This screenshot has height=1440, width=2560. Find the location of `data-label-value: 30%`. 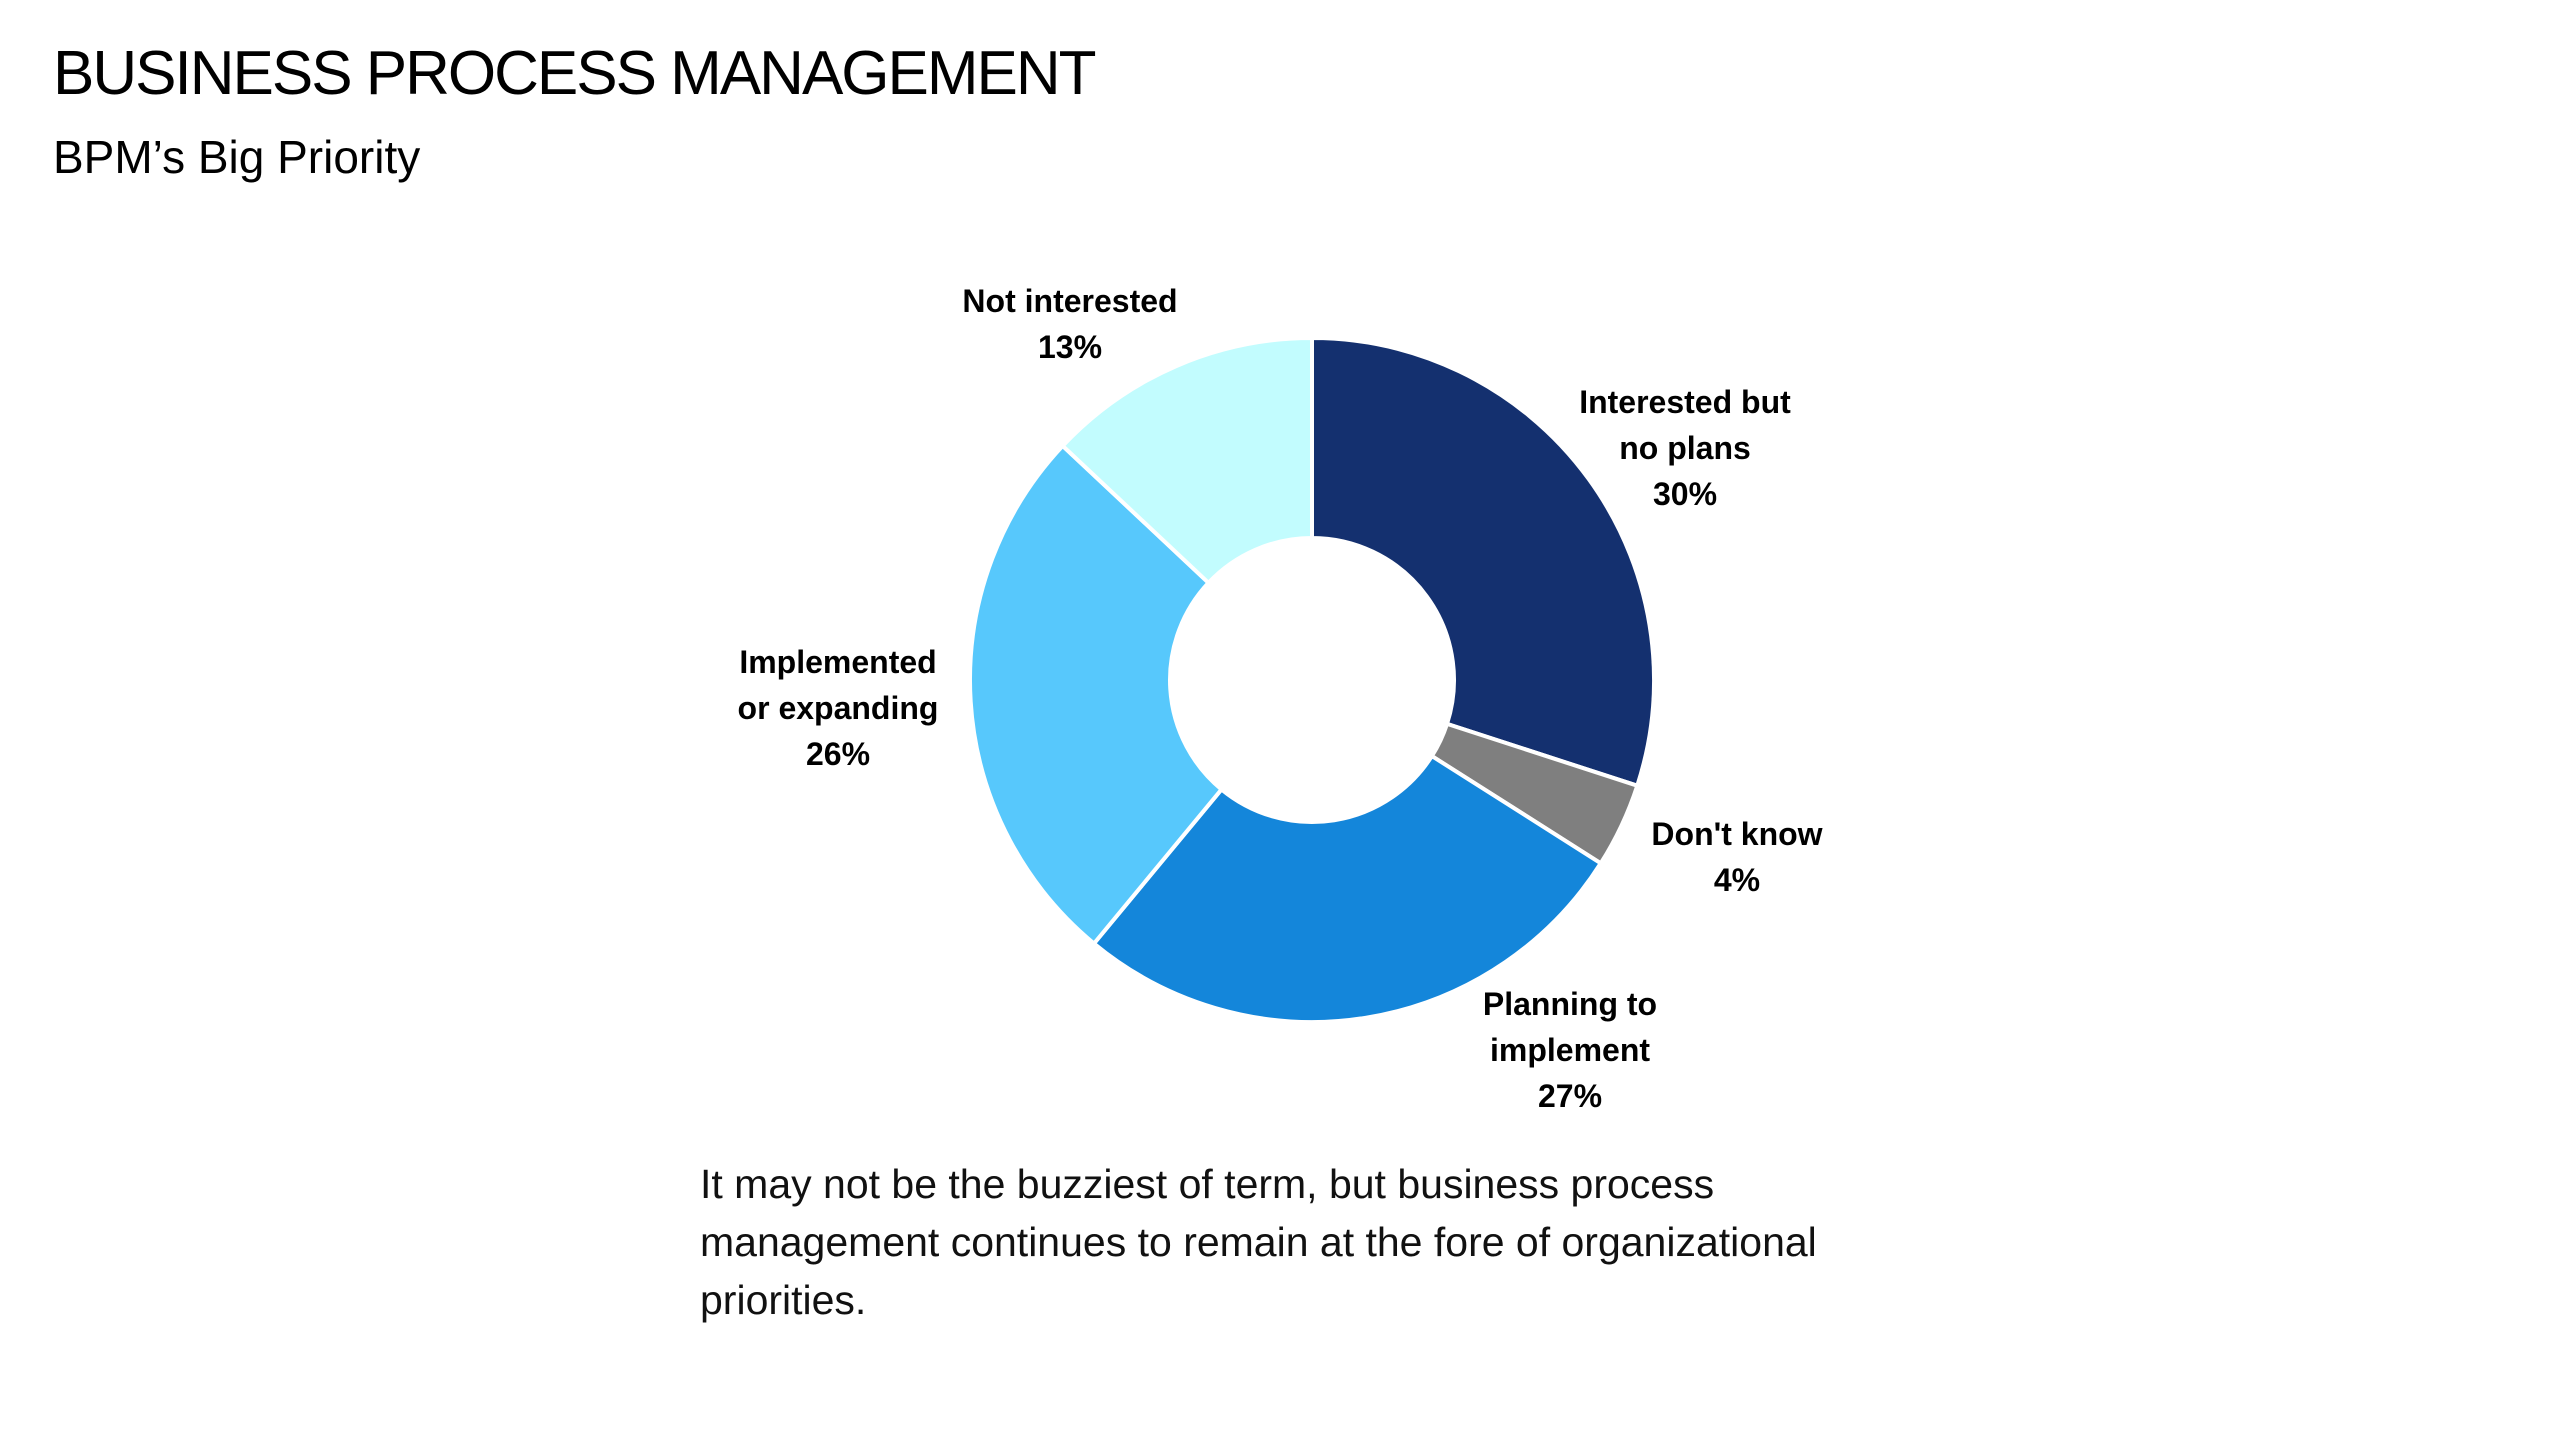

data-label-value: 30% is located at coordinates (1685, 494).